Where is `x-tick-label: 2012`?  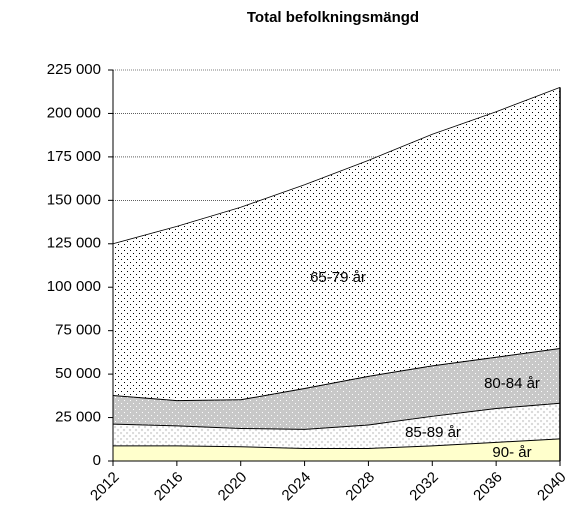
x-tick-label: 2012 is located at coordinates (105, 487).